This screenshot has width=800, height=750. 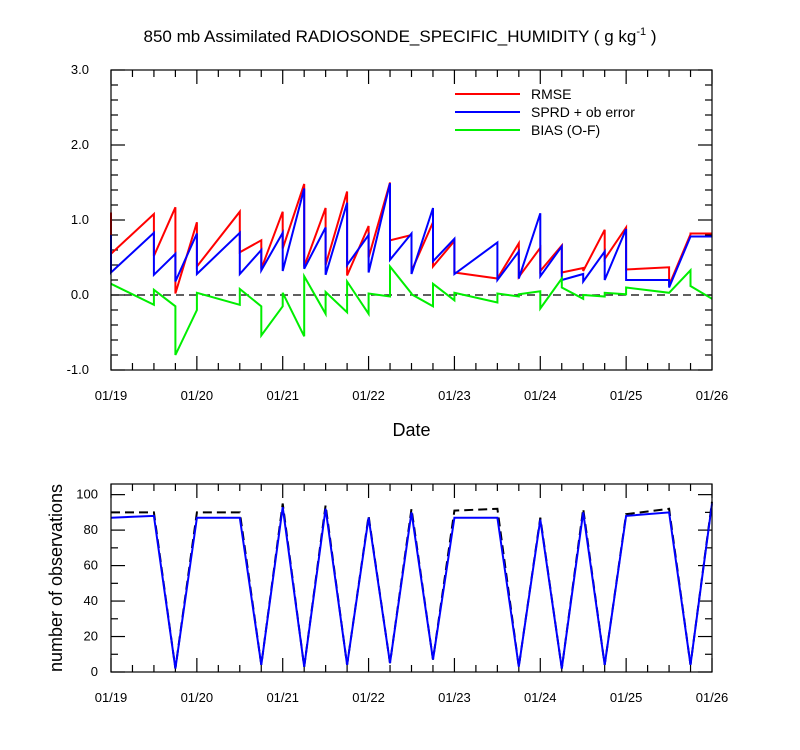 What do you see at coordinates (91, 636) in the screenshot?
I see `y-tick-label: 20` at bounding box center [91, 636].